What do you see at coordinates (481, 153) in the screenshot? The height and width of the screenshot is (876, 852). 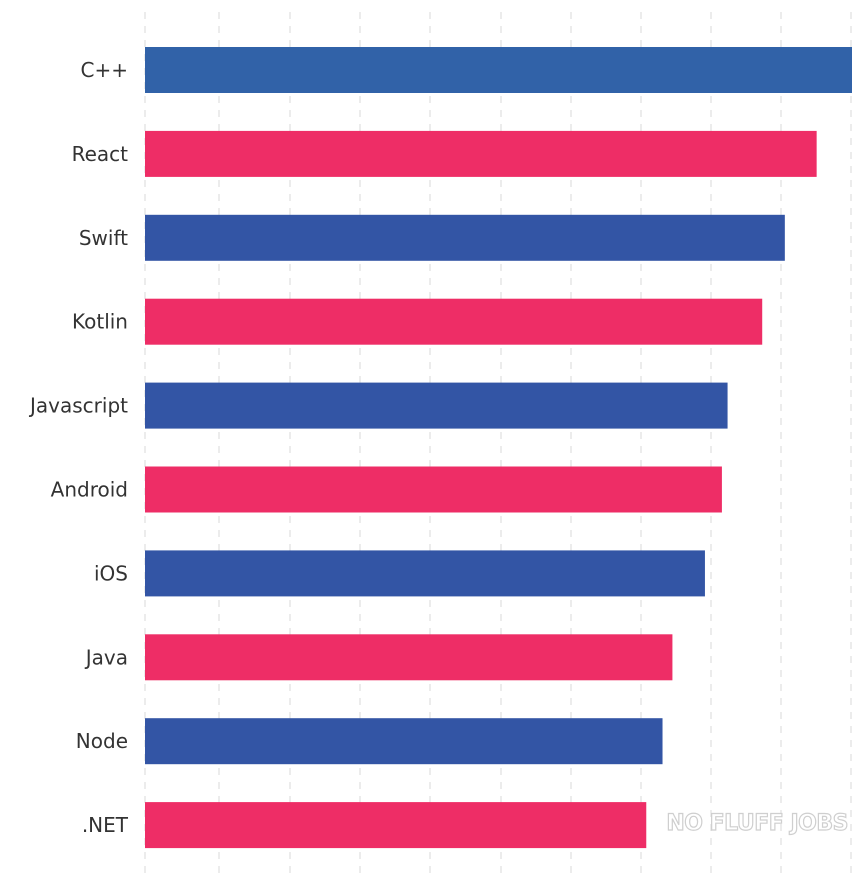 I see `bar-react` at bounding box center [481, 153].